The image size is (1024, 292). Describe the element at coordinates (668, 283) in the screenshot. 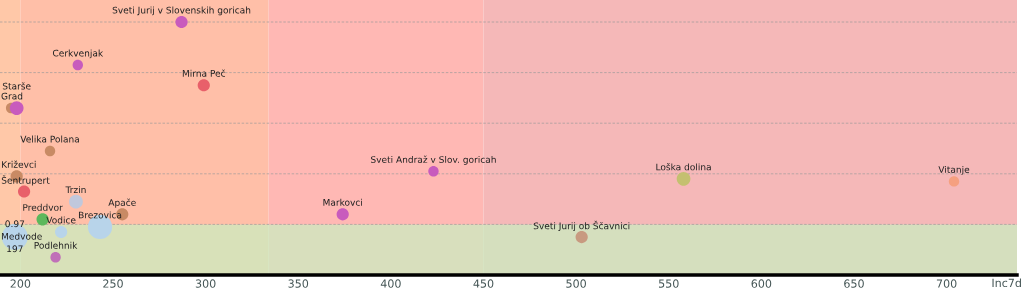

I see `x-tick-label: 550` at that location.